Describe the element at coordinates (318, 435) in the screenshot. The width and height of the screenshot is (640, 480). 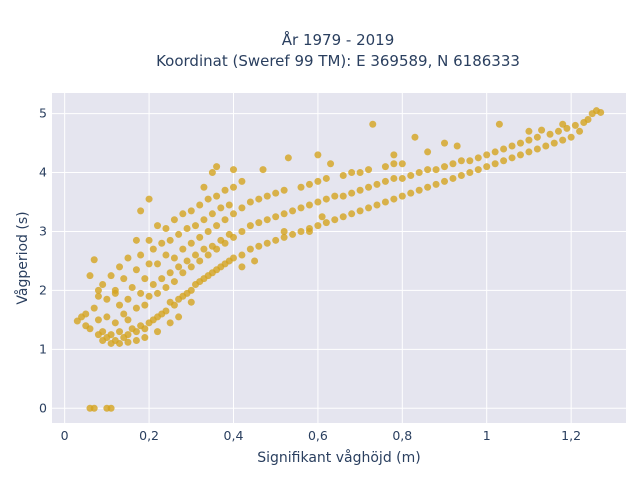
I see `x-tick-label: 0,6` at that location.